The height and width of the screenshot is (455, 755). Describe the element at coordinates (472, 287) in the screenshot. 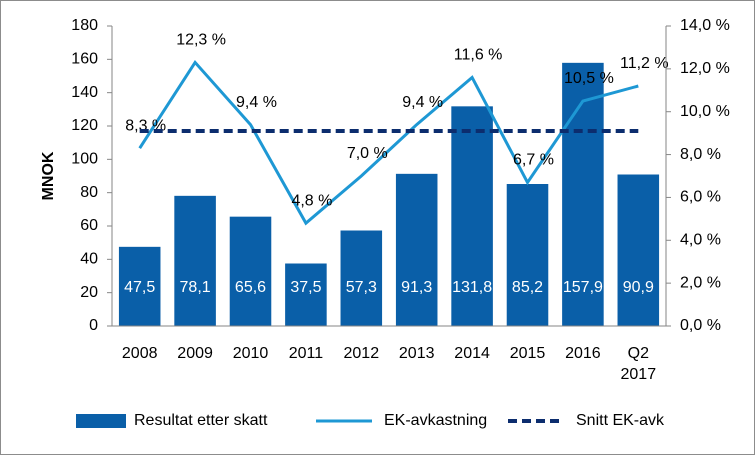

I see `bar-value-label: 131,8` at that location.